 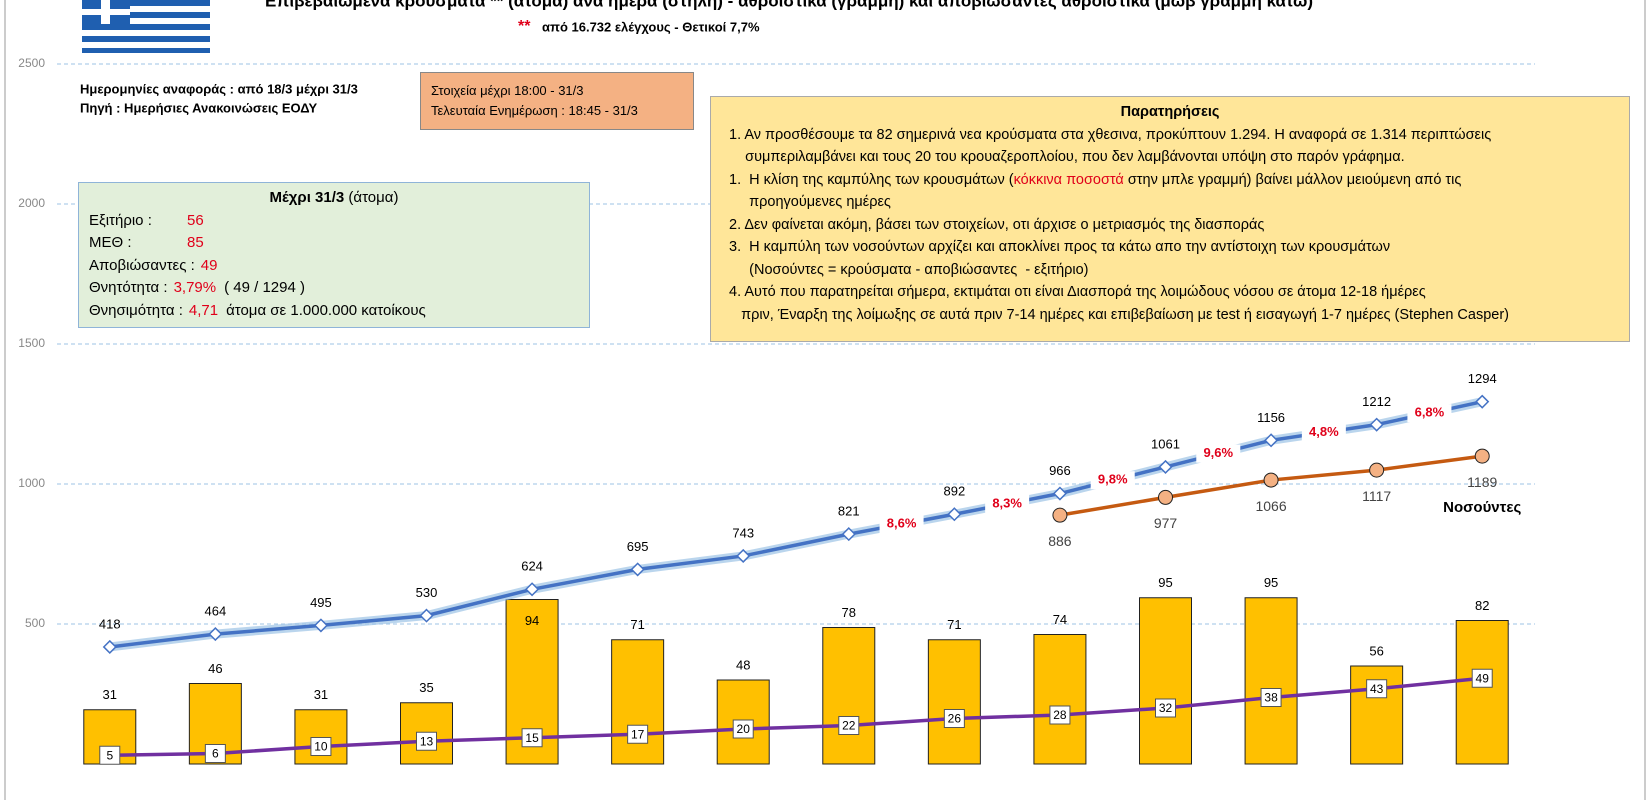 What do you see at coordinates (1482, 378) in the screenshot?
I see `point-label: 1294` at bounding box center [1482, 378].